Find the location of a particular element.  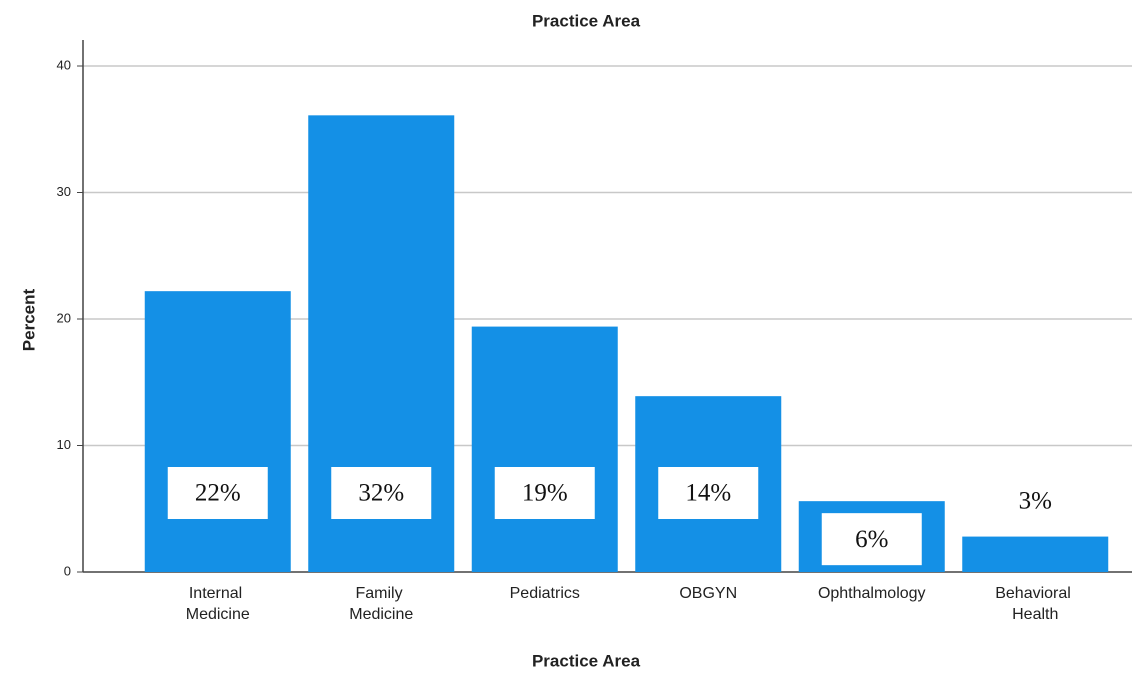

annotation: 6% is located at coordinates (871, 539).